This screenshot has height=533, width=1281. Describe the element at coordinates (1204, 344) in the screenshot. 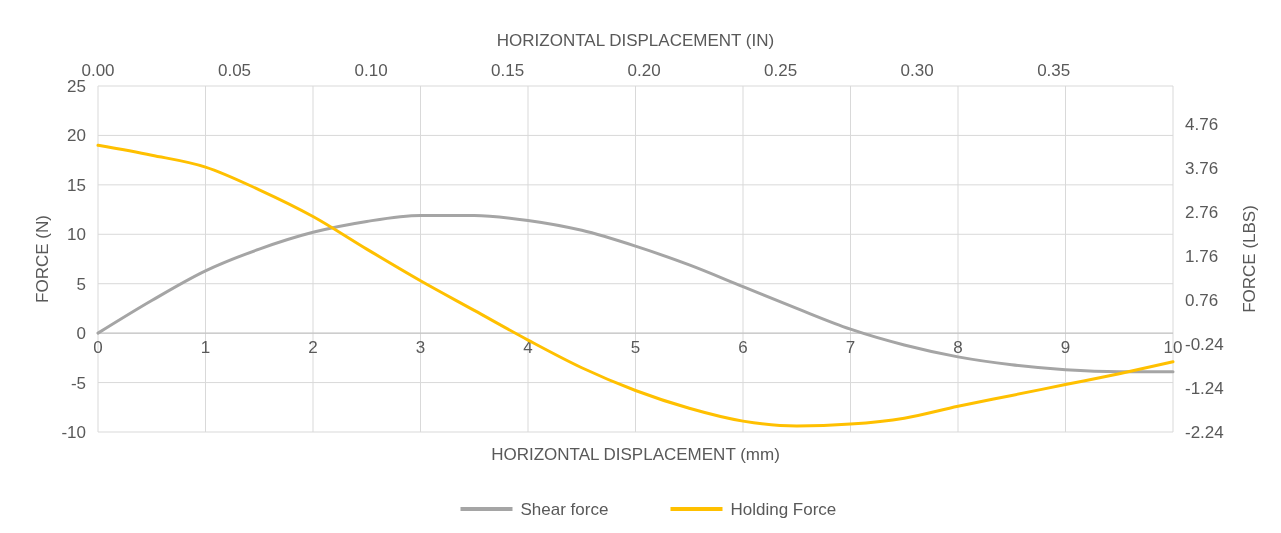

I see `y2-tick-label: -0.24` at that location.